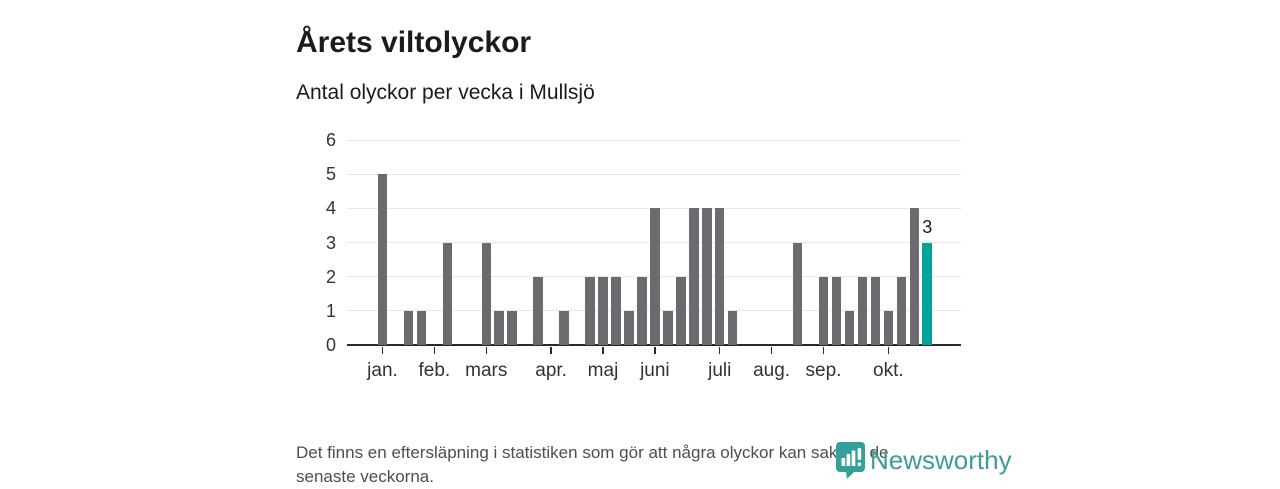 The width and height of the screenshot is (1280, 489). I want to click on x-axis-label-mars: mars, so click(486, 370).